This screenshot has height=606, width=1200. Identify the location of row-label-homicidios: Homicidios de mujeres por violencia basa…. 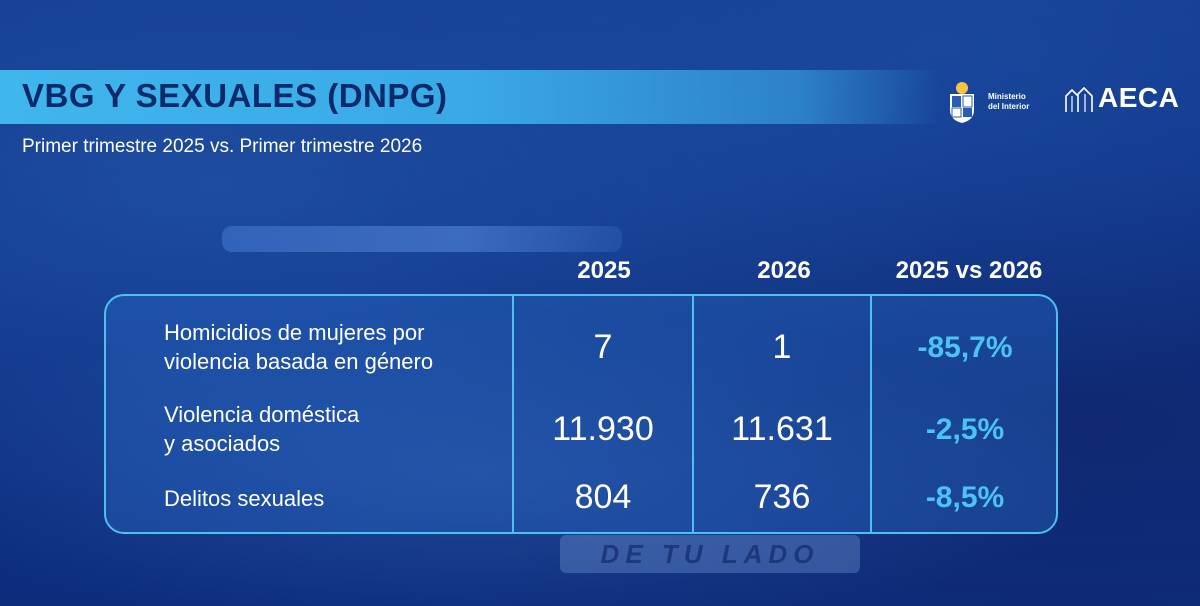
(298, 347).